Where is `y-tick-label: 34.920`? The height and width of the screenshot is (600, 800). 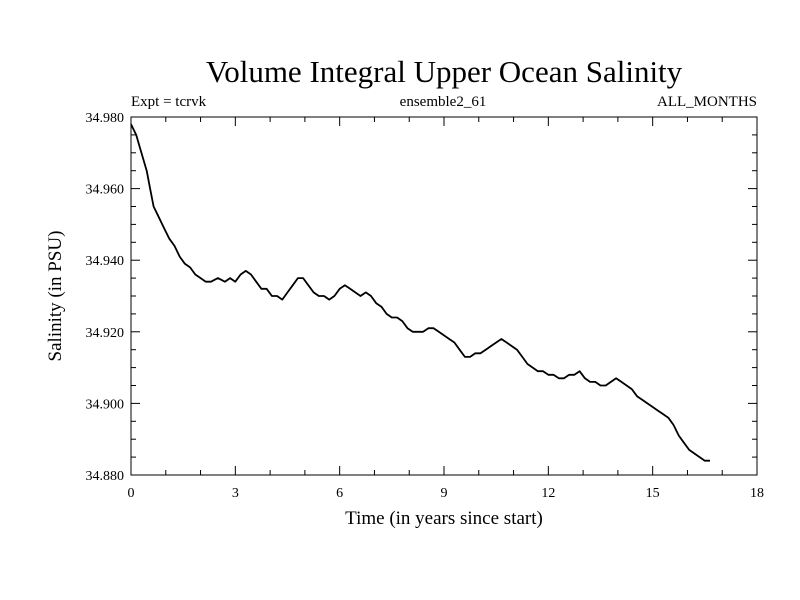 y-tick-label: 34.920 is located at coordinates (105, 333).